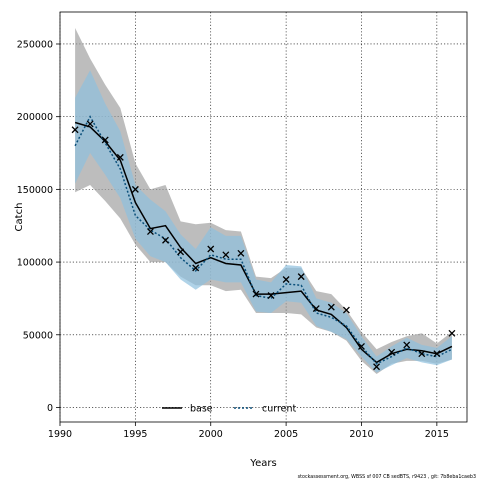 The height and width of the screenshot is (480, 480). What do you see at coordinates (35, 190) in the screenshot?
I see `y-tick-label: 150000` at bounding box center [35, 190].